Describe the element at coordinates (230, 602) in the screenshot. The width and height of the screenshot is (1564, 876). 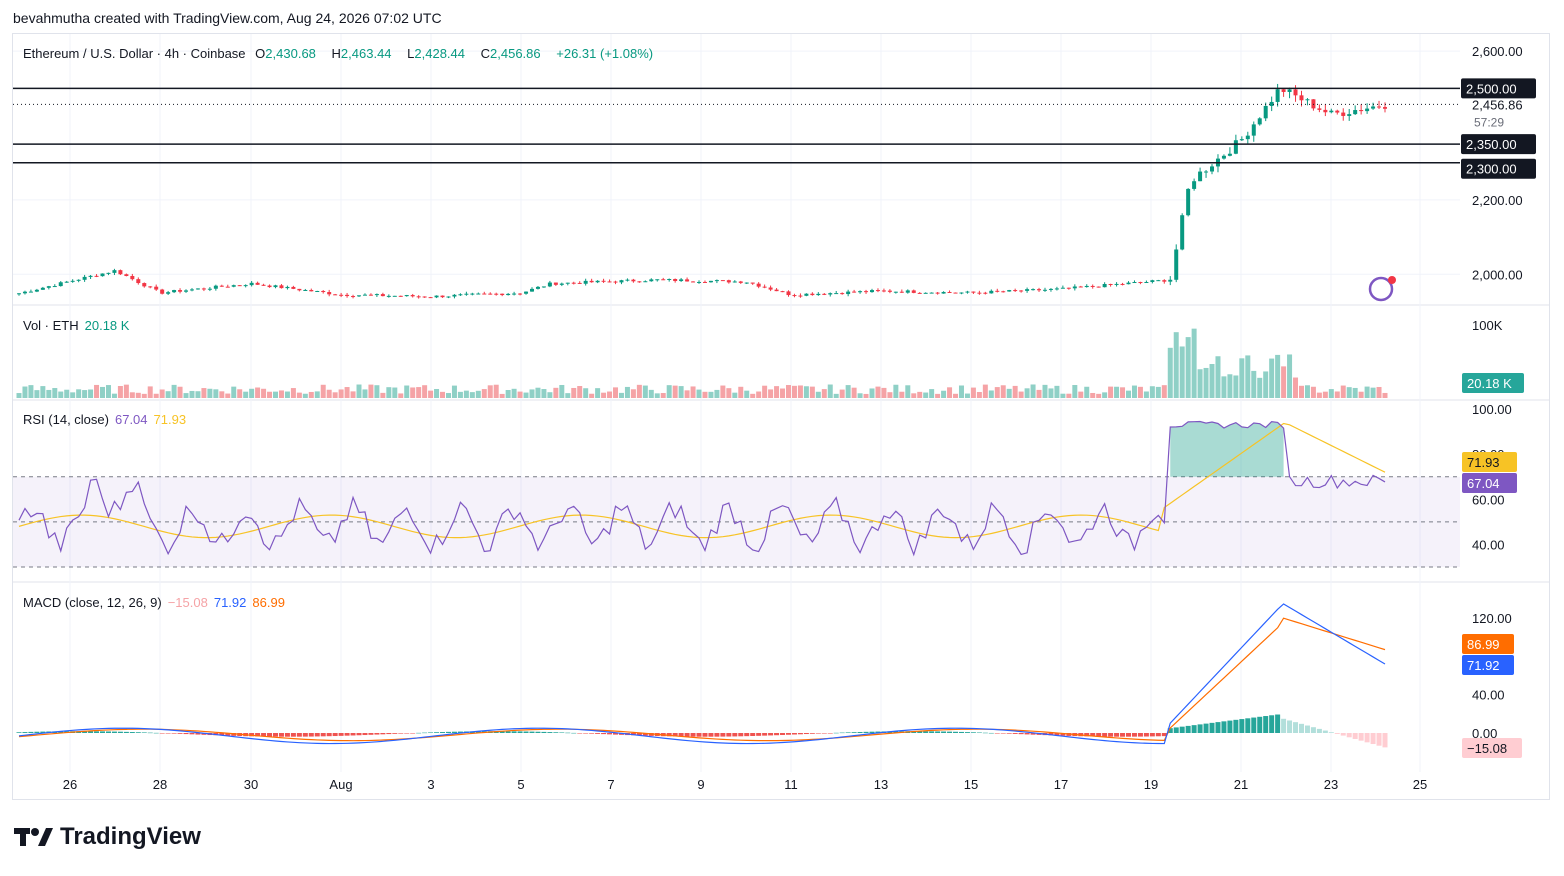
I see `macd-value: 71.92` at that location.